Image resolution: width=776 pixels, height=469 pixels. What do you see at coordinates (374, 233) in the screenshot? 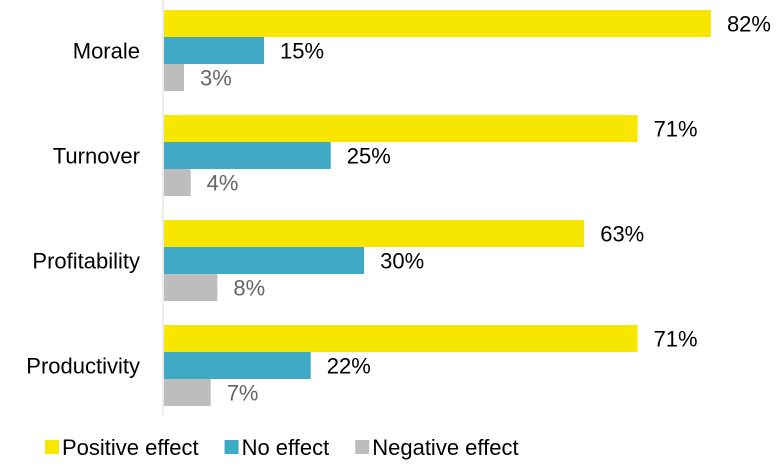
I see `bar-profitability-positive-effect` at bounding box center [374, 233].